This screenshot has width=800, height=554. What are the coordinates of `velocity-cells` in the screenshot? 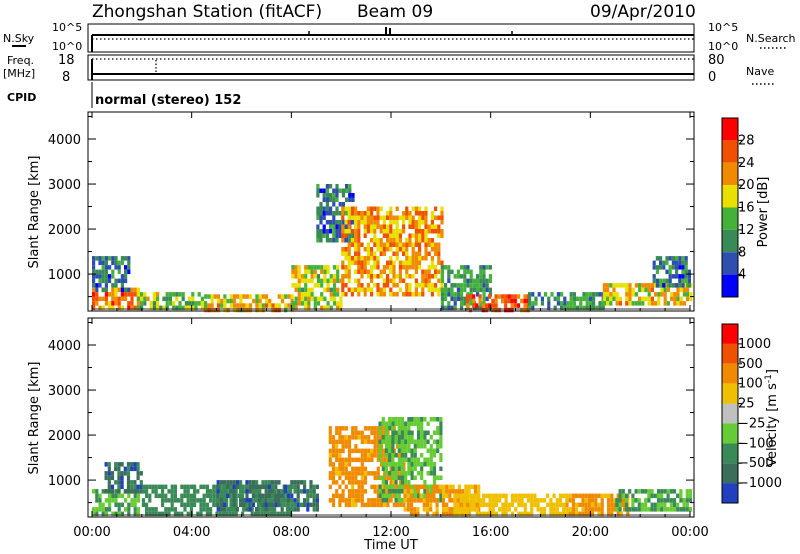 It's located at (392, 467).